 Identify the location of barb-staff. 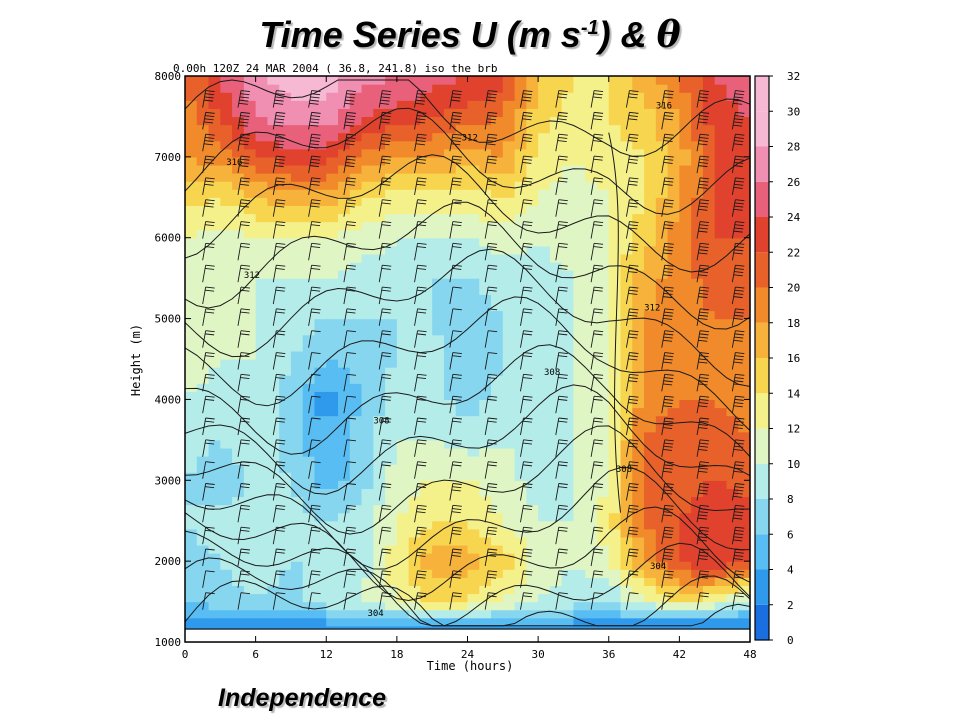
(310, 470).